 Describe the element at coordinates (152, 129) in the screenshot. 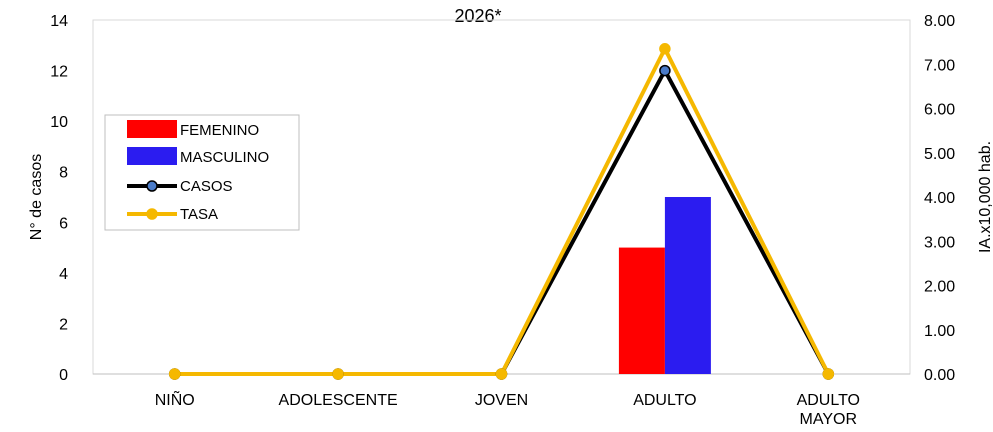

I see `legend-swatch-femenino` at that location.